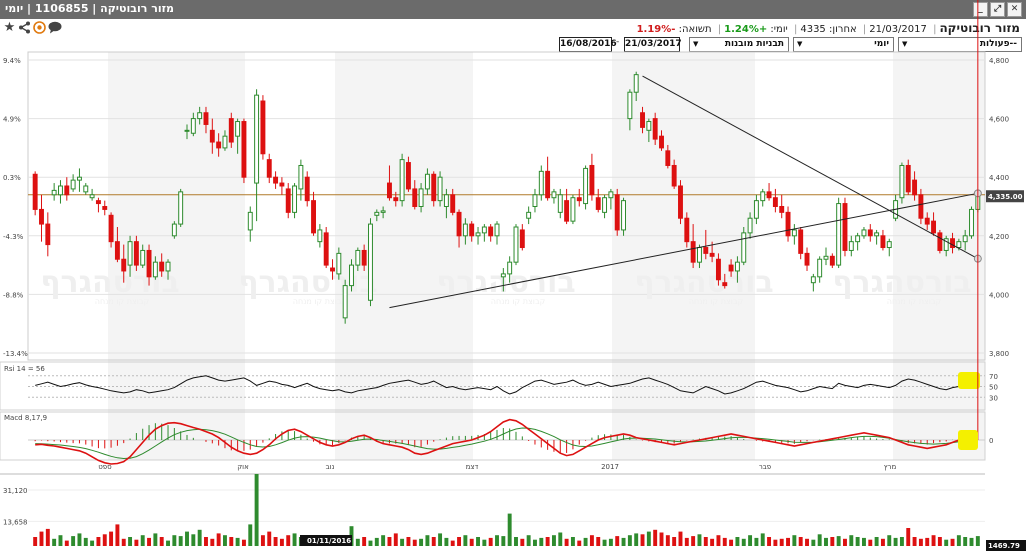 The image size is (1026, 553). What do you see at coordinates (55, 27) in the screenshot?
I see `comment-icon` at bounding box center [55, 27].